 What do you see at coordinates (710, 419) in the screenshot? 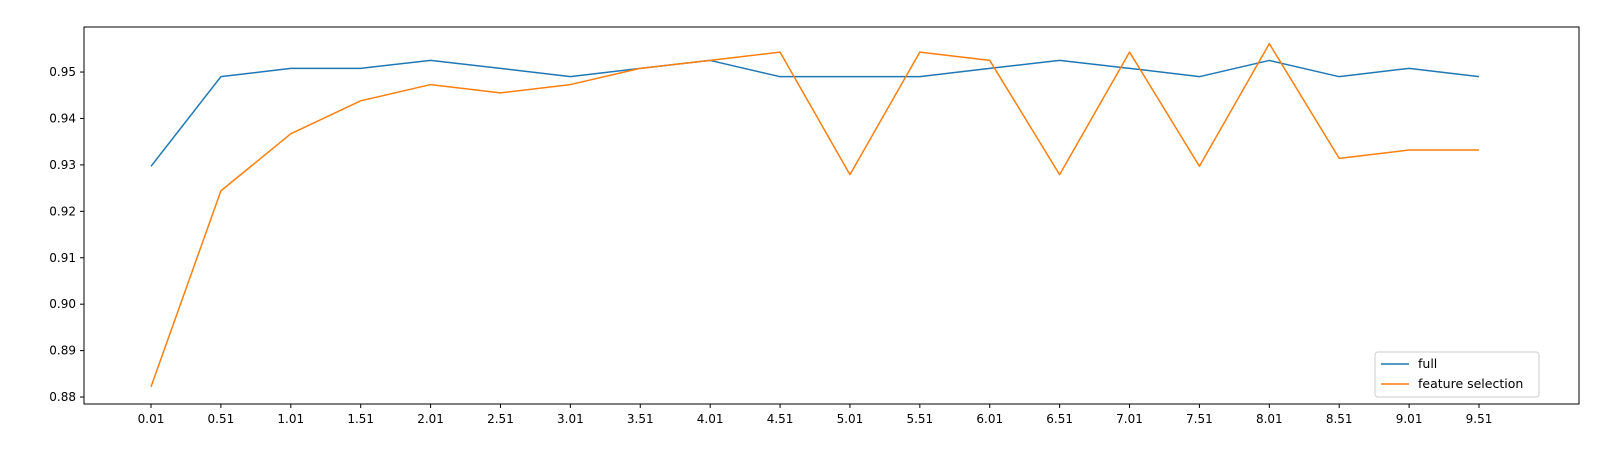
I see `x-tick-label: 4.01` at bounding box center [710, 419].